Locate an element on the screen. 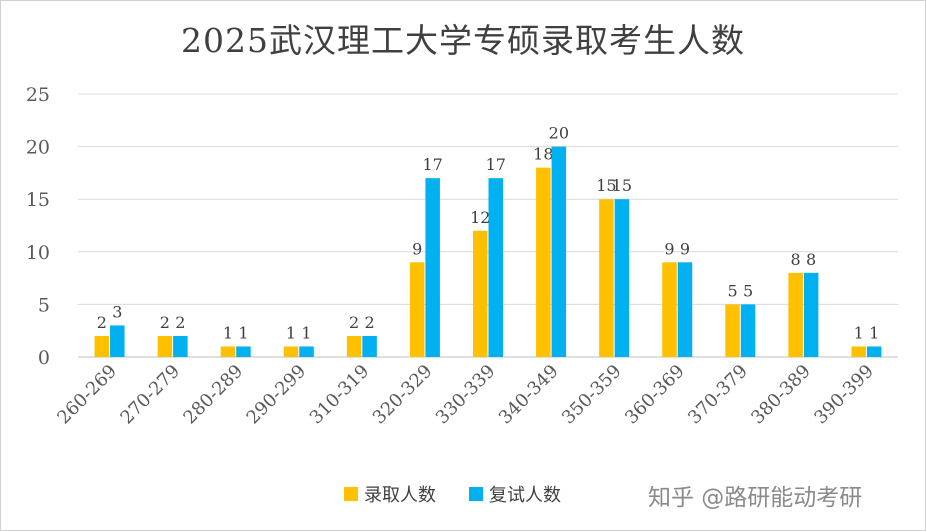 Image resolution: width=926 pixels, height=531 pixels. x-tick-label: 390-399 is located at coordinates (844, 395).